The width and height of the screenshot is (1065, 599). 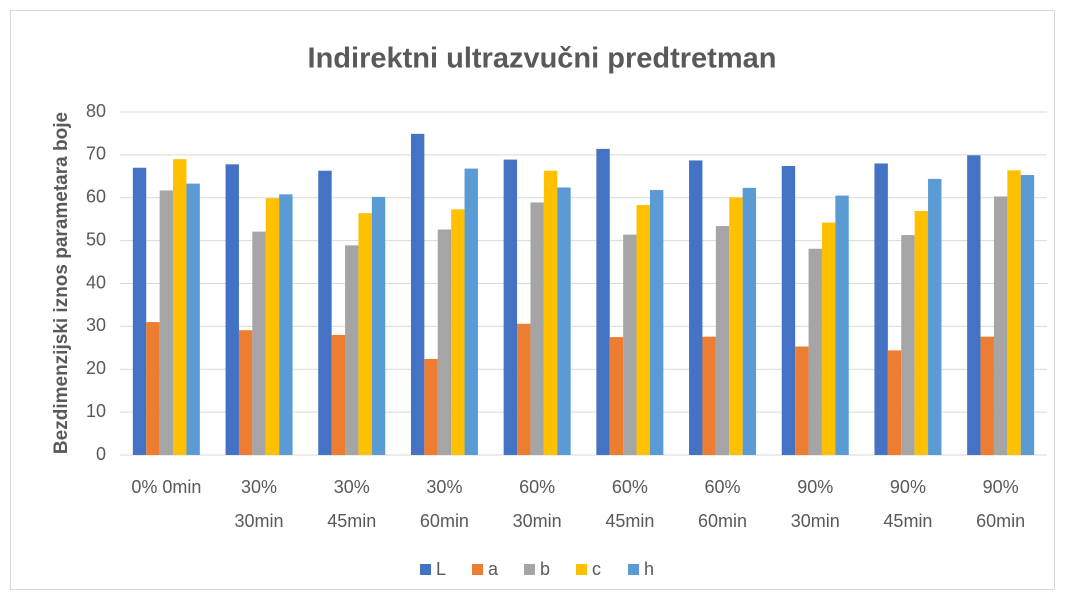 I want to click on legend-label: a, so click(x=493, y=569).